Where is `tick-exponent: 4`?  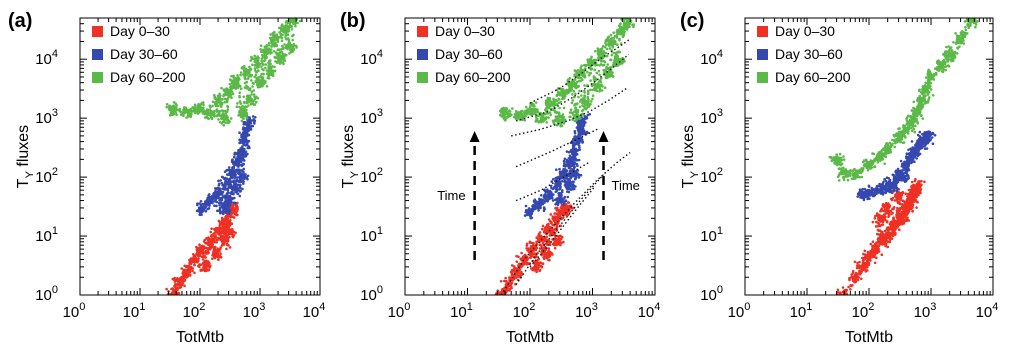 tick-exponent: 4 is located at coordinates (322, 307).